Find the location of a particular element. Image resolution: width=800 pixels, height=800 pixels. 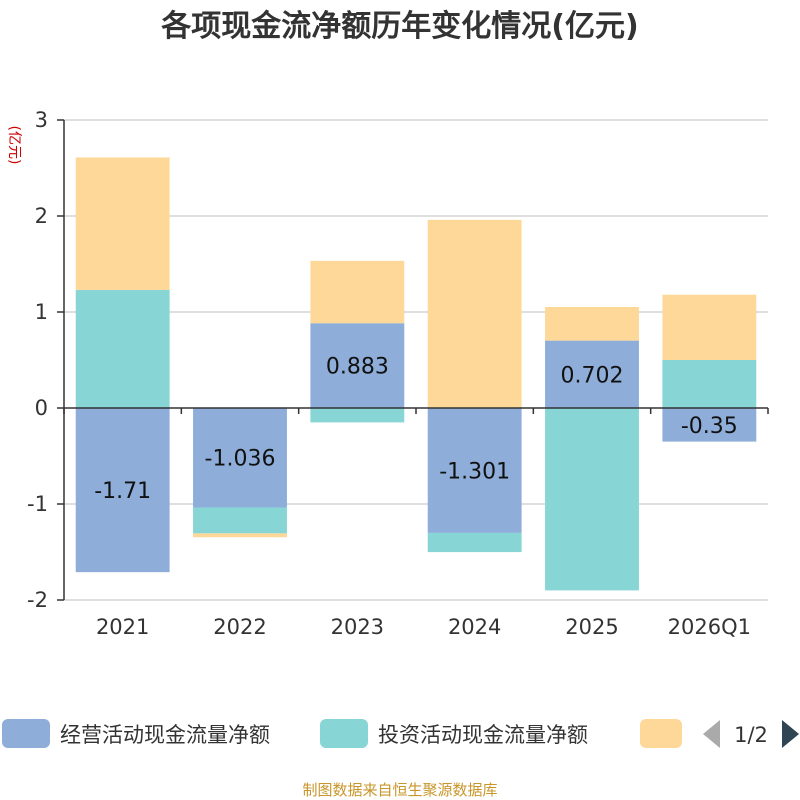

data-label-2025: 0.702 is located at coordinates (592, 375).